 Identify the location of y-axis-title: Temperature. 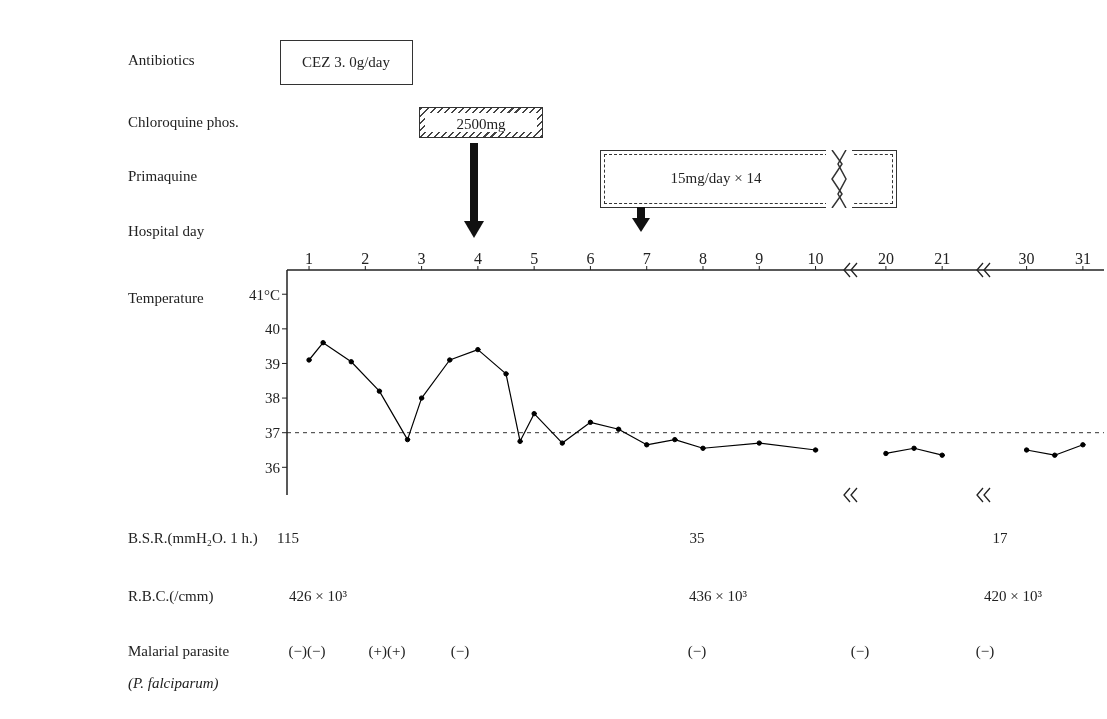
(166, 298).